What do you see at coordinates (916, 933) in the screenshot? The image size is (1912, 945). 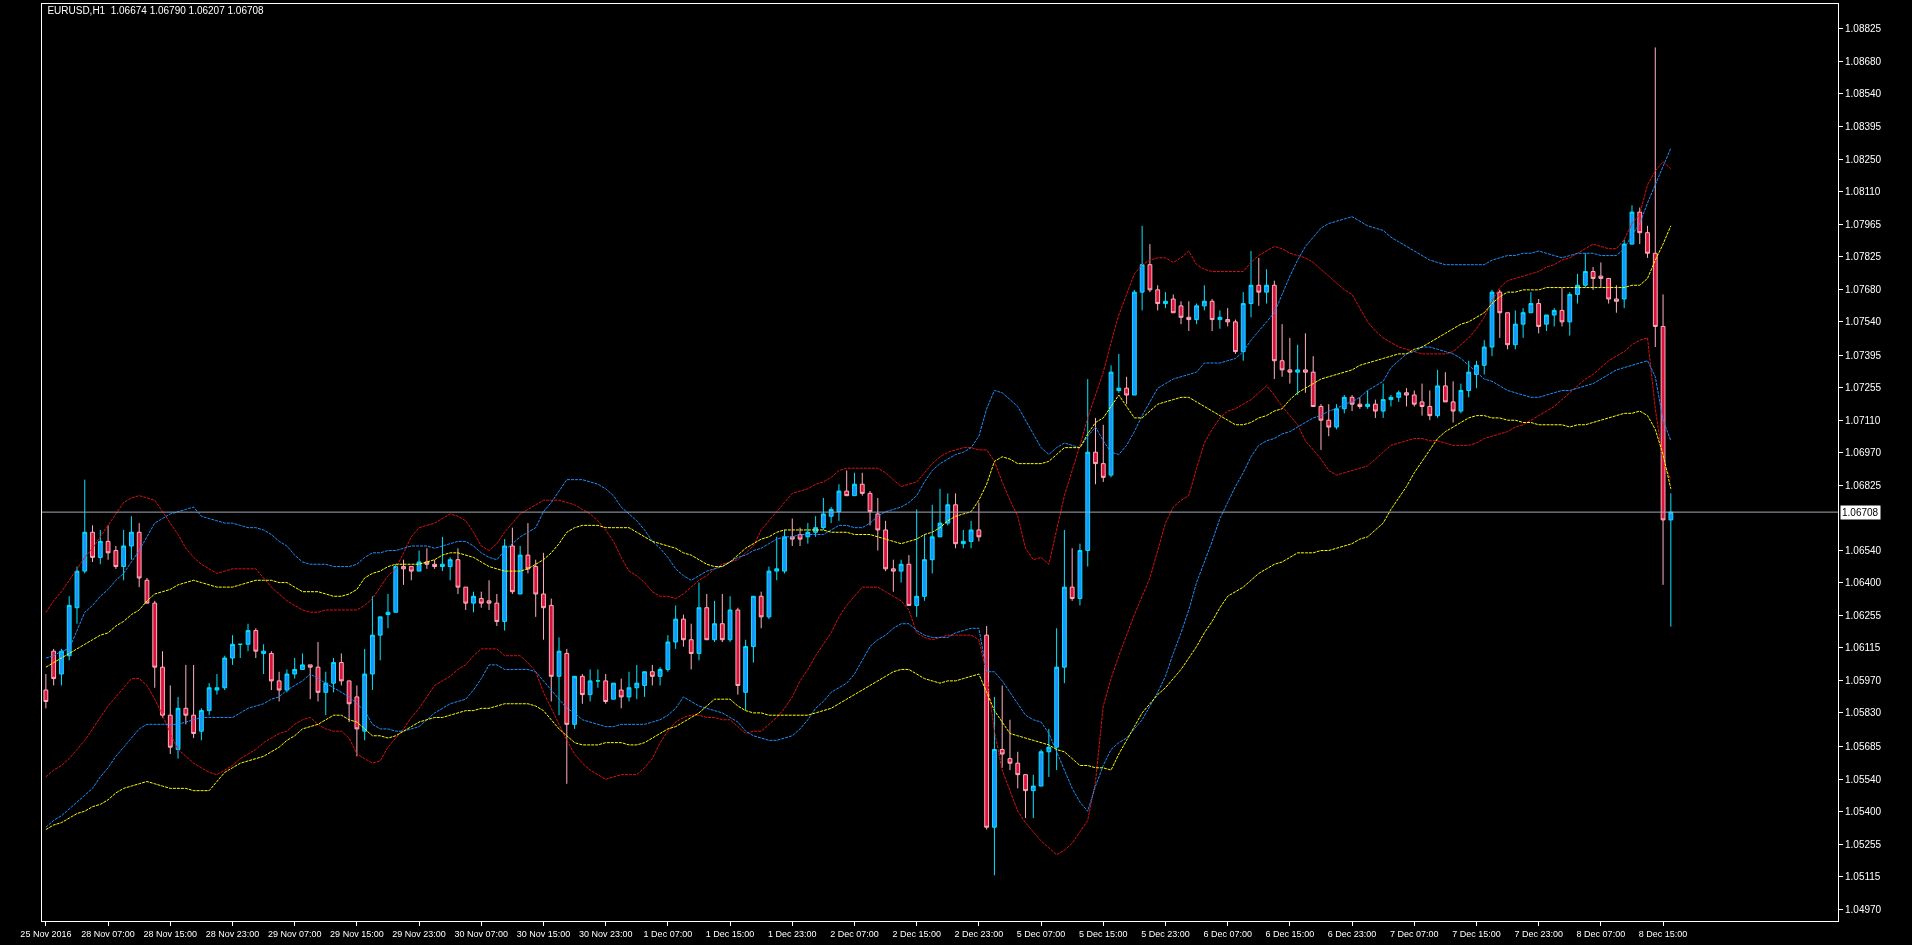 I see `x-tick-label: 2 Dec 15:00` at bounding box center [916, 933].